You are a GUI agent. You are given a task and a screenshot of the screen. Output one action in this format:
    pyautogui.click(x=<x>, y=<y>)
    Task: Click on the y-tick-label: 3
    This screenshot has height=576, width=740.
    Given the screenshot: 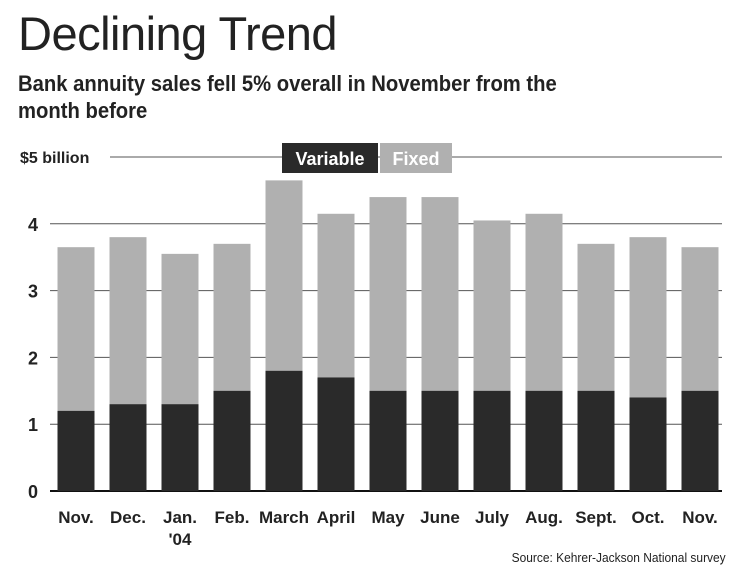 What is the action you would take?
    pyautogui.click(x=33, y=292)
    